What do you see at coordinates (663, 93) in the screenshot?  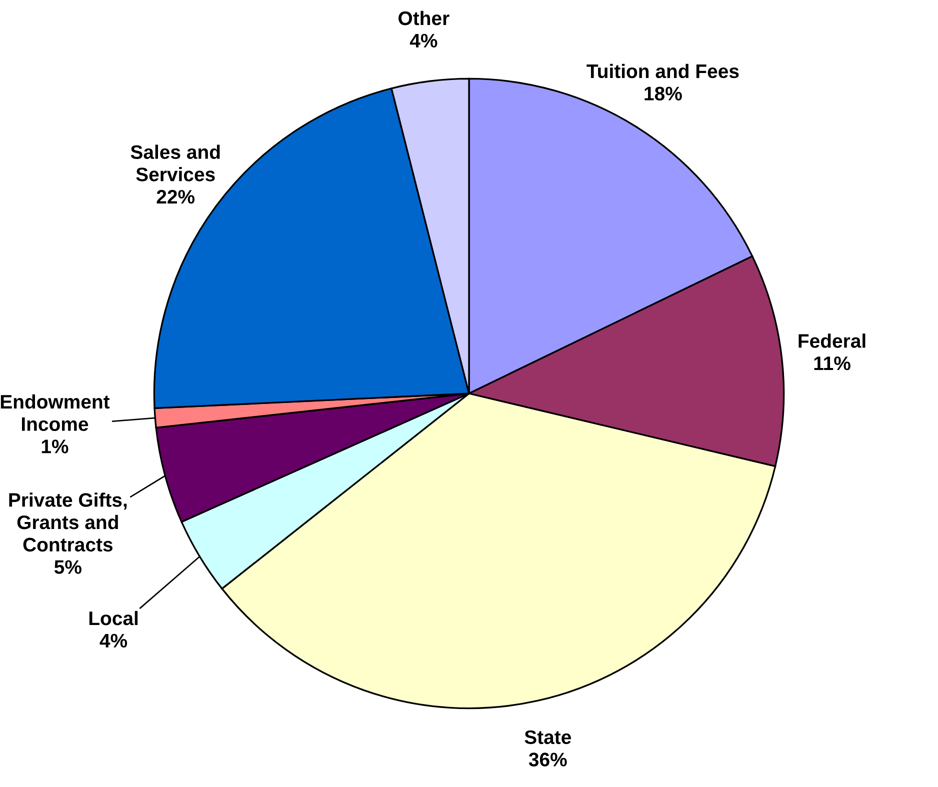 I see `data-label: 18%` at bounding box center [663, 93].